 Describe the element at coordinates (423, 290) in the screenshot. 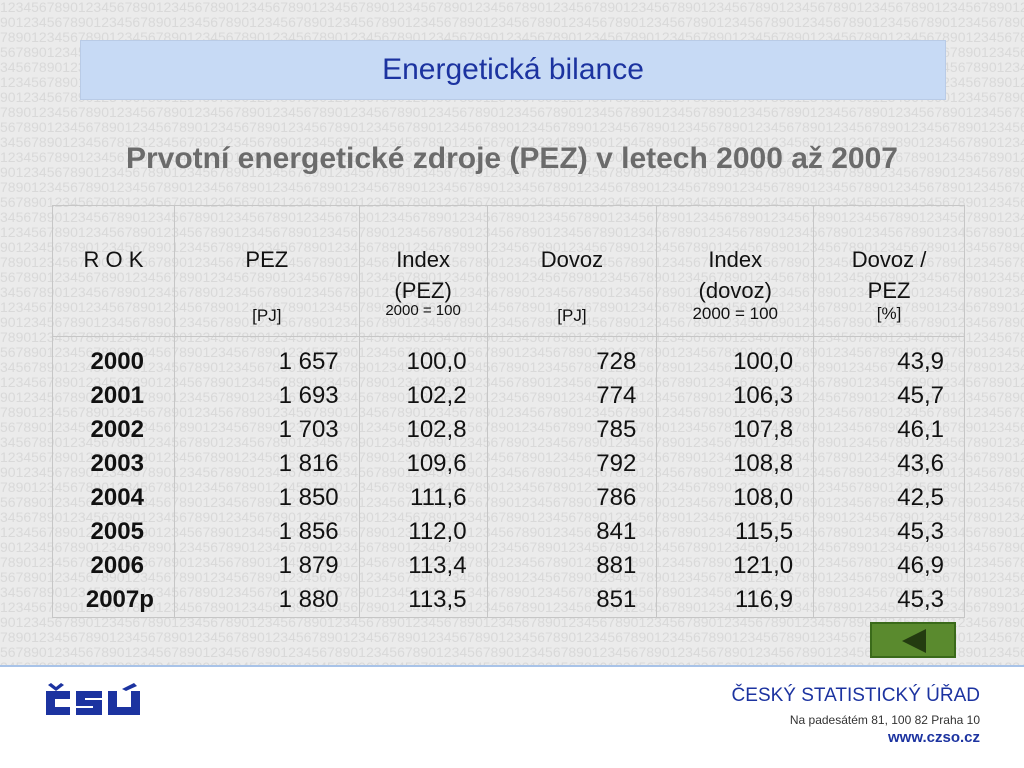

I see `column-header-label2: (PEZ)` at that location.